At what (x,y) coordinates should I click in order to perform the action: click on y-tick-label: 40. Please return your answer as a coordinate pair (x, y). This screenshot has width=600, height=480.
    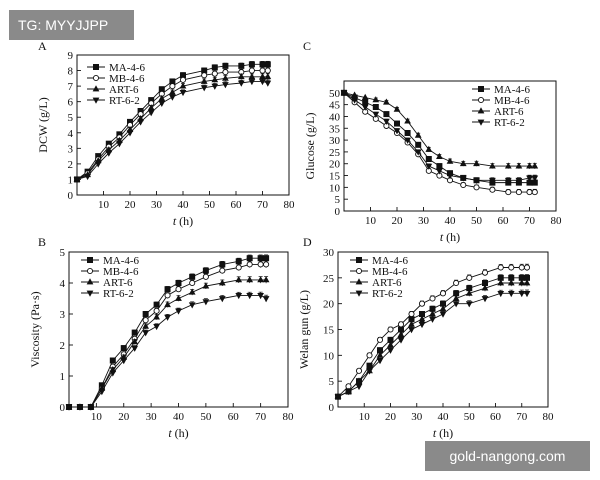
    Looking at the image, I should click on (335, 117).